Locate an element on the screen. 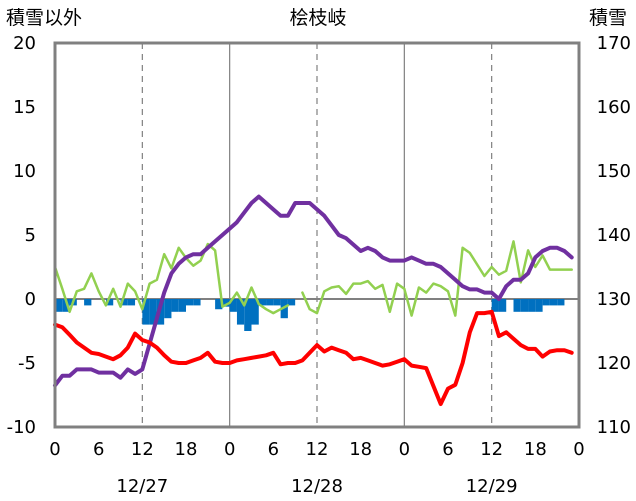 The image size is (636, 501). chart-title: 桧枝岐 is located at coordinates (317, 18).